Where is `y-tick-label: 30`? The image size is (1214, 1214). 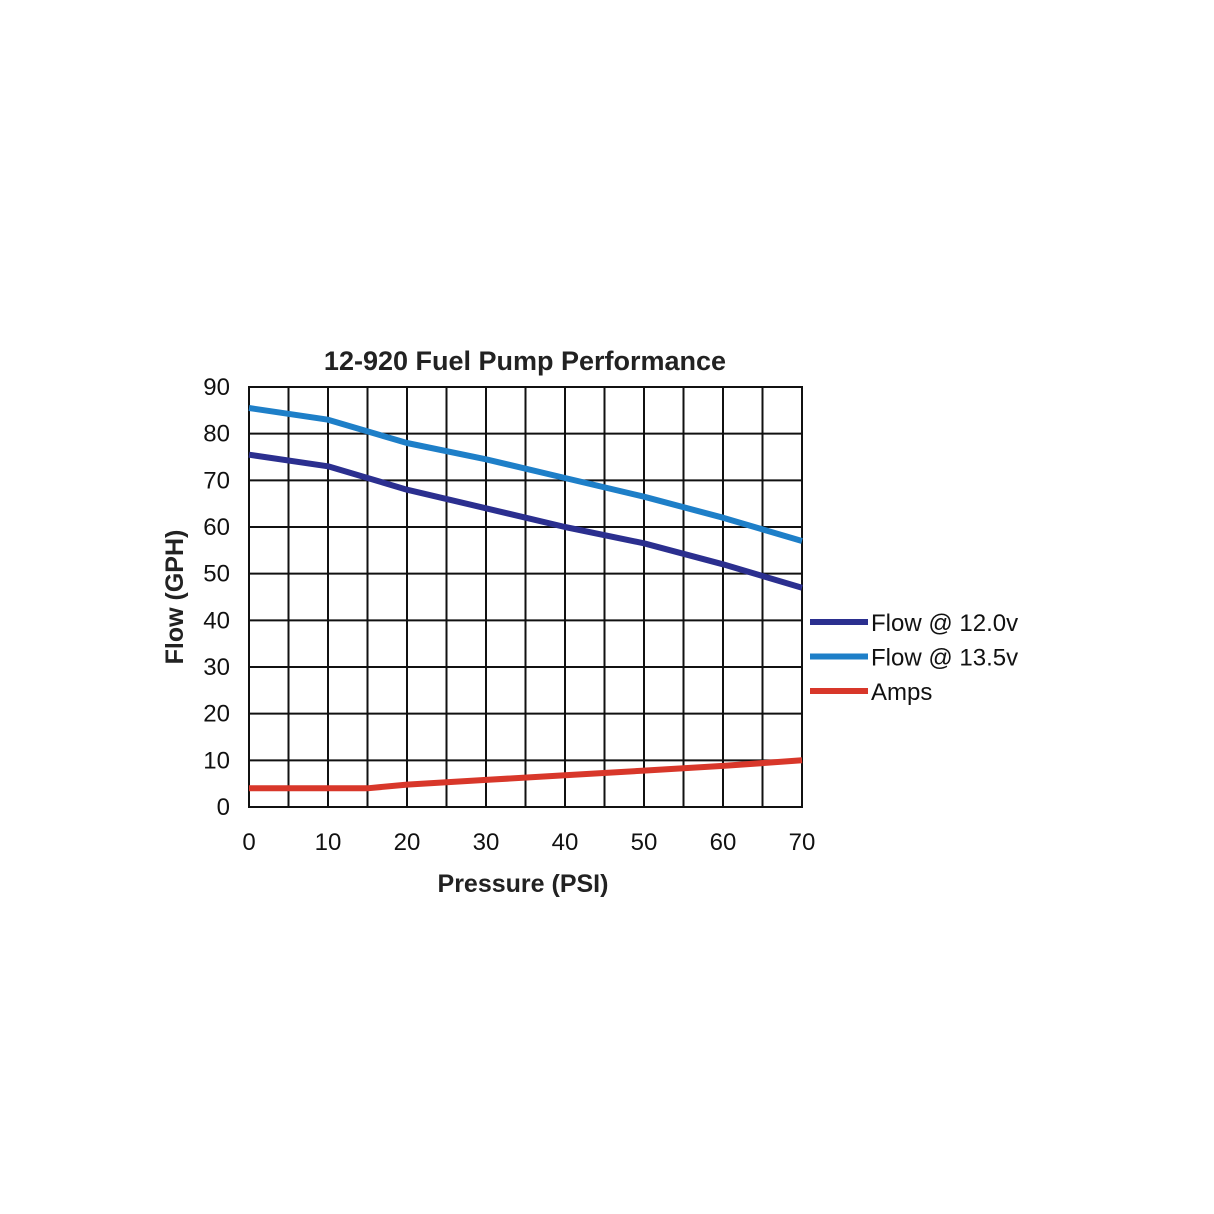 y-tick-label: 30 is located at coordinates (216, 667).